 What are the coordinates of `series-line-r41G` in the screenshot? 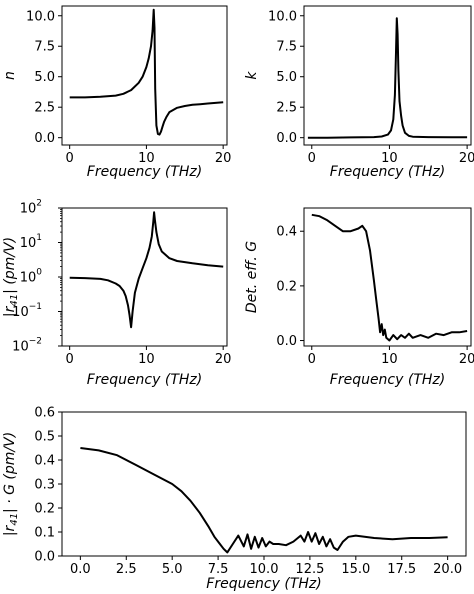 It's located at (264, 500).